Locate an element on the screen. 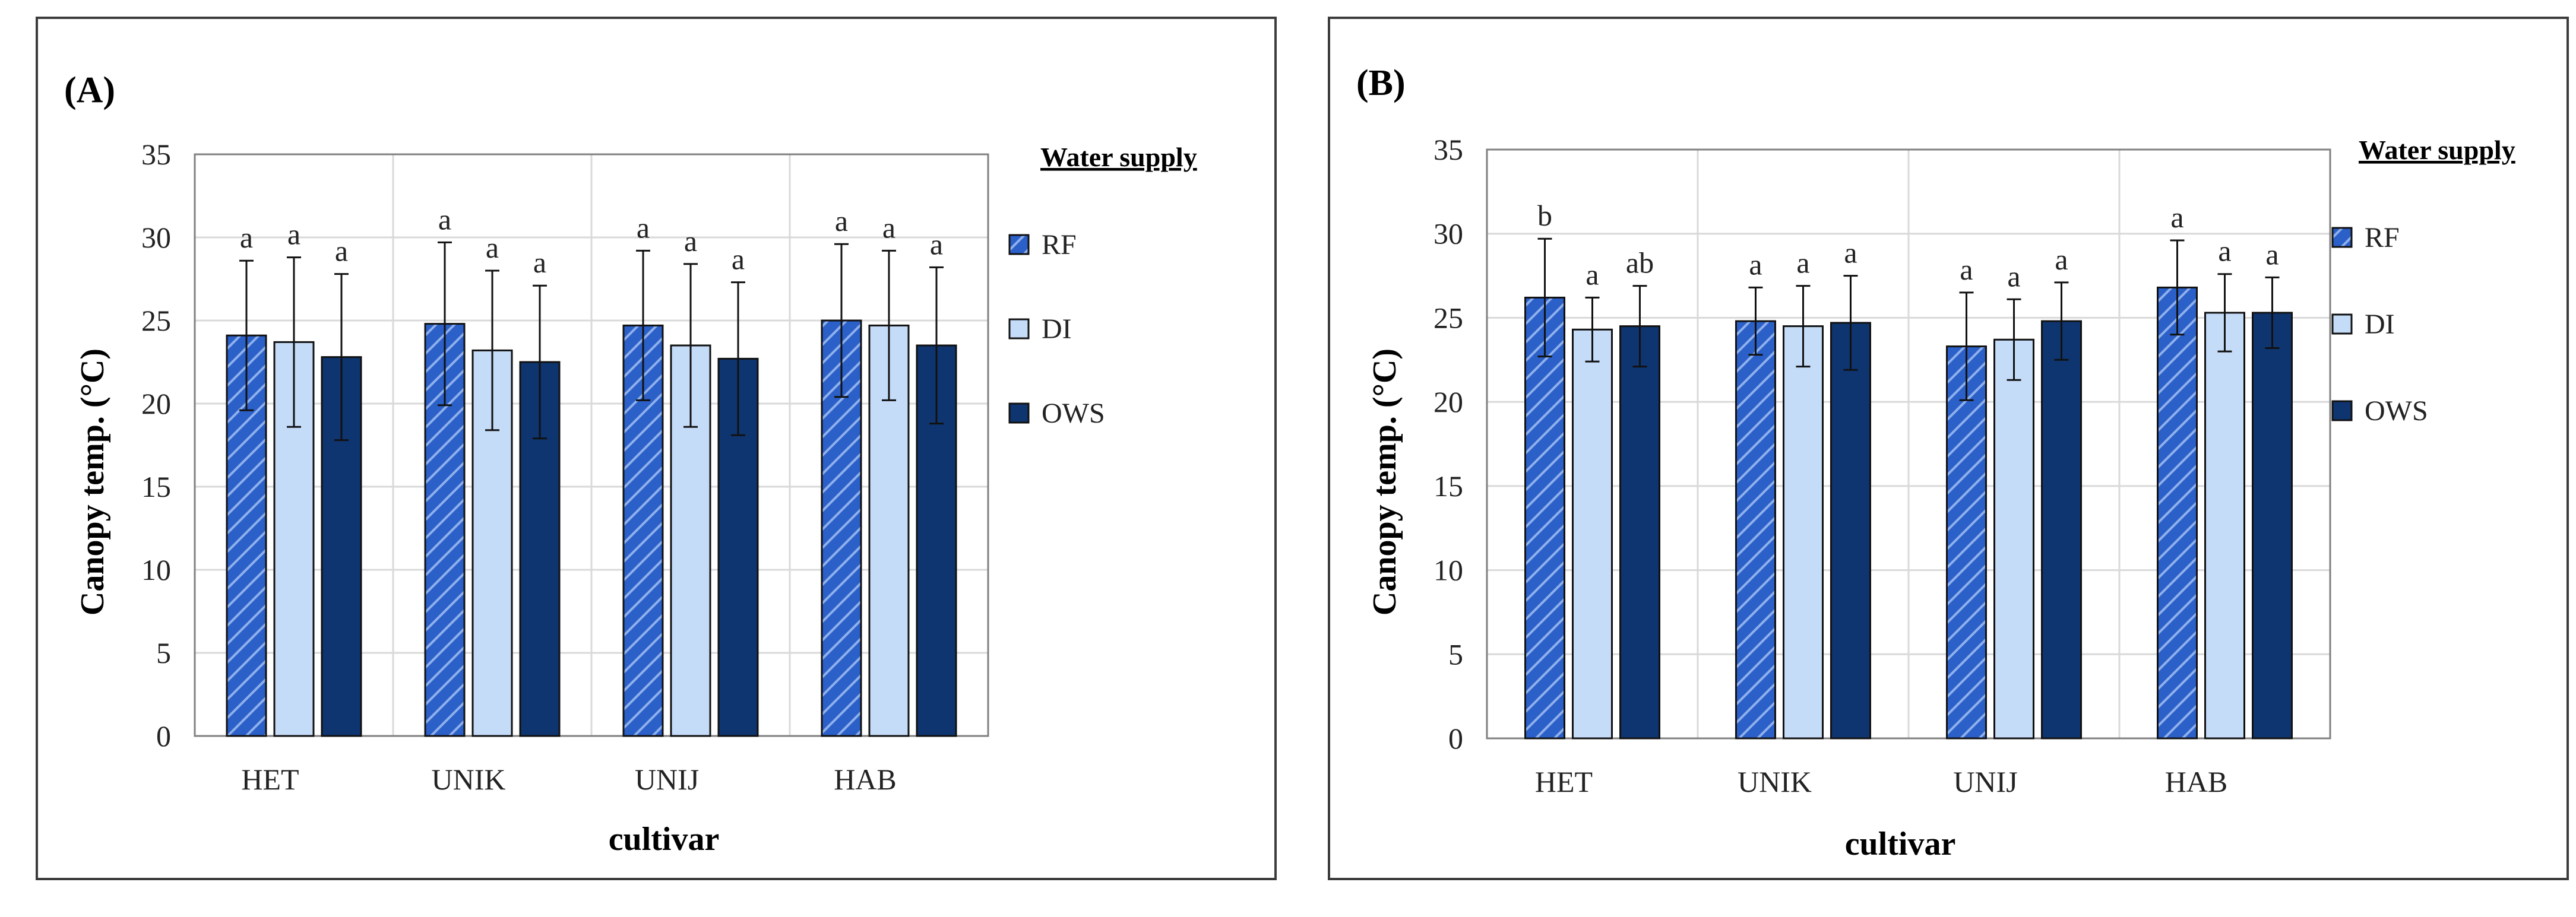  panel-label: (B) is located at coordinates (1381, 83).